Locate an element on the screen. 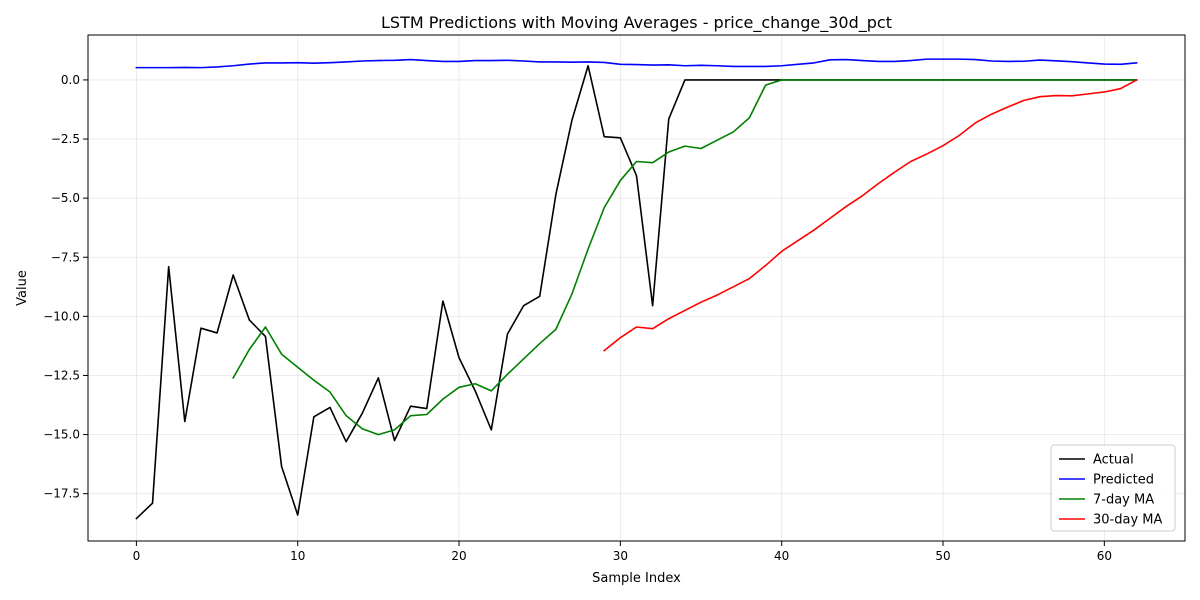 This screenshot has height=600, width=1200. x-ticks: 0 10 20 30 40 50 60 is located at coordinates (622, 552).